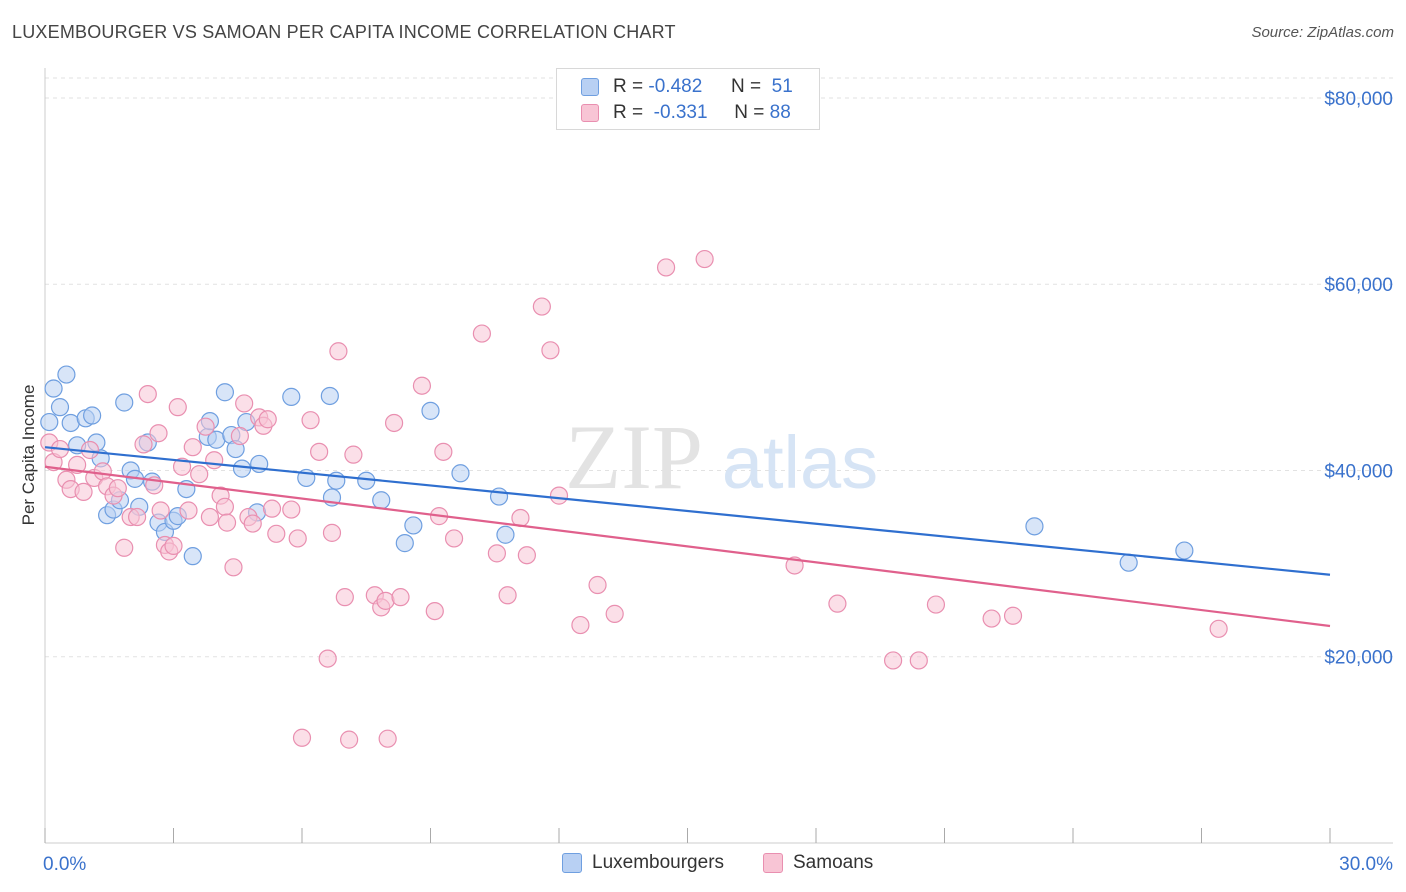  I want to click on legend-n-value: 51, so click(782, 86).